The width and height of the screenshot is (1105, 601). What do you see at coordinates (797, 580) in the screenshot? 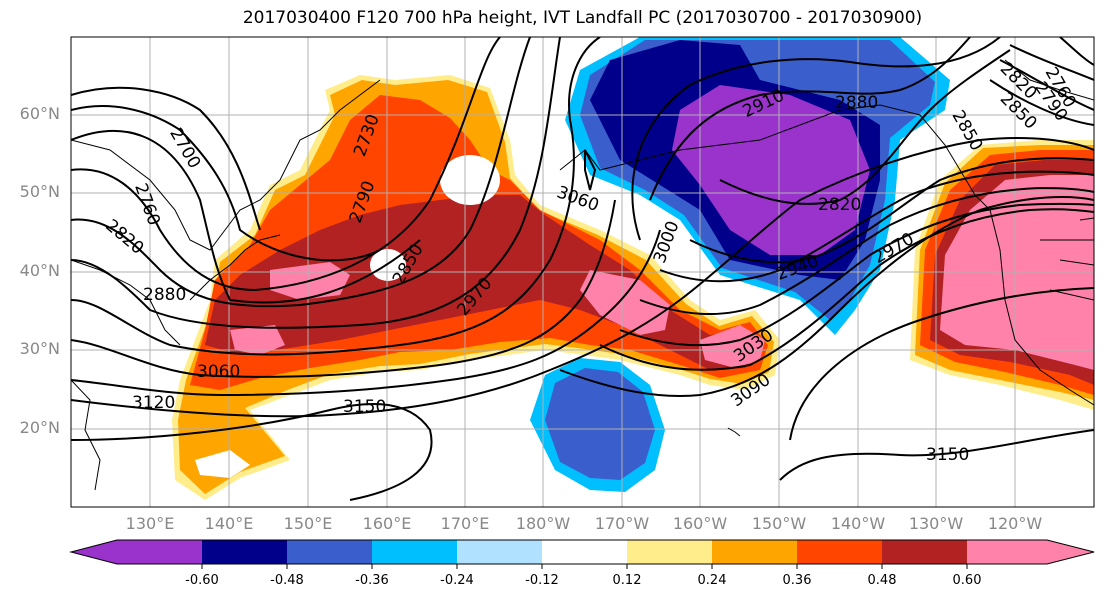
I see `colorbar-tick-label: 0.36` at bounding box center [797, 580].